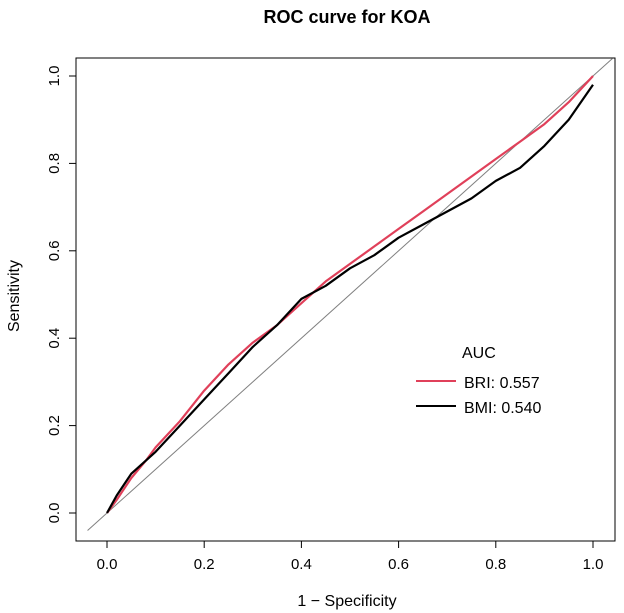 The width and height of the screenshot is (624, 613). I want to click on legend-title: AUC, so click(479, 353).